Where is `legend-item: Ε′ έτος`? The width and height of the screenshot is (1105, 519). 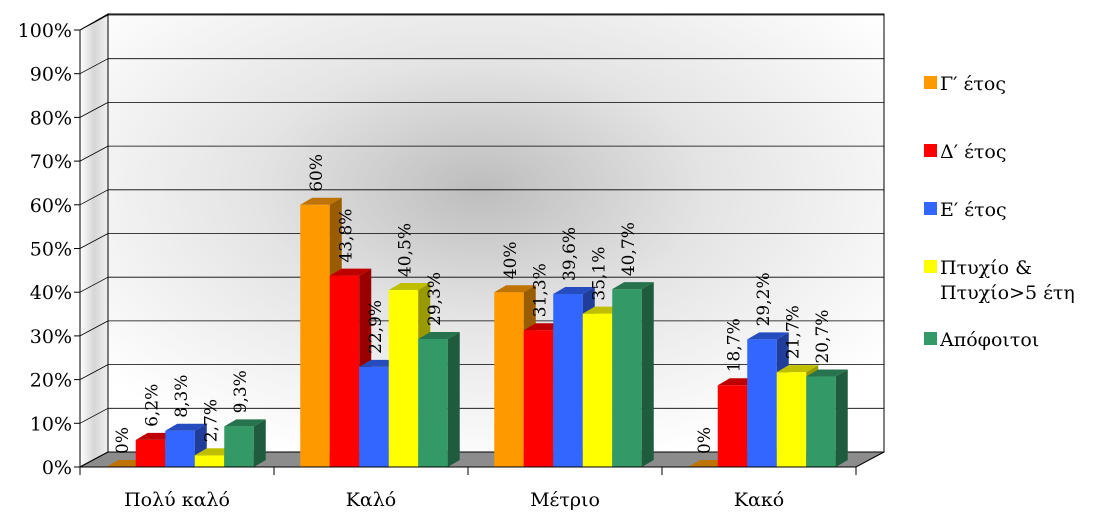
legend-item: Ε′ έτος is located at coordinates (965, 210).